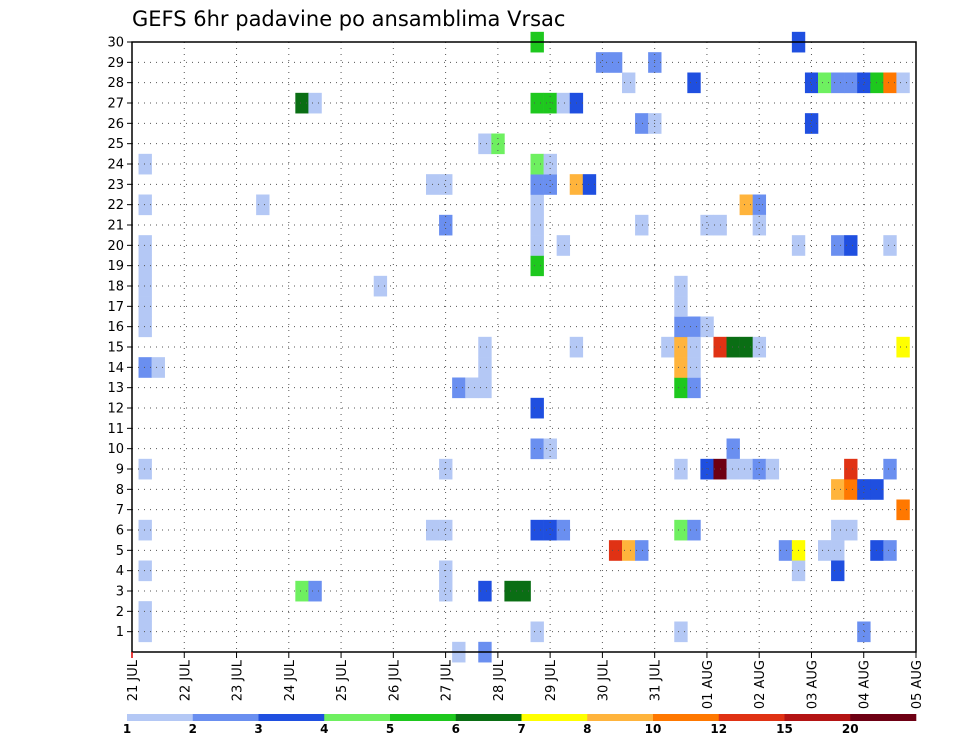  I want to click on x-tick-label: 25 JUL, so click(342, 680).